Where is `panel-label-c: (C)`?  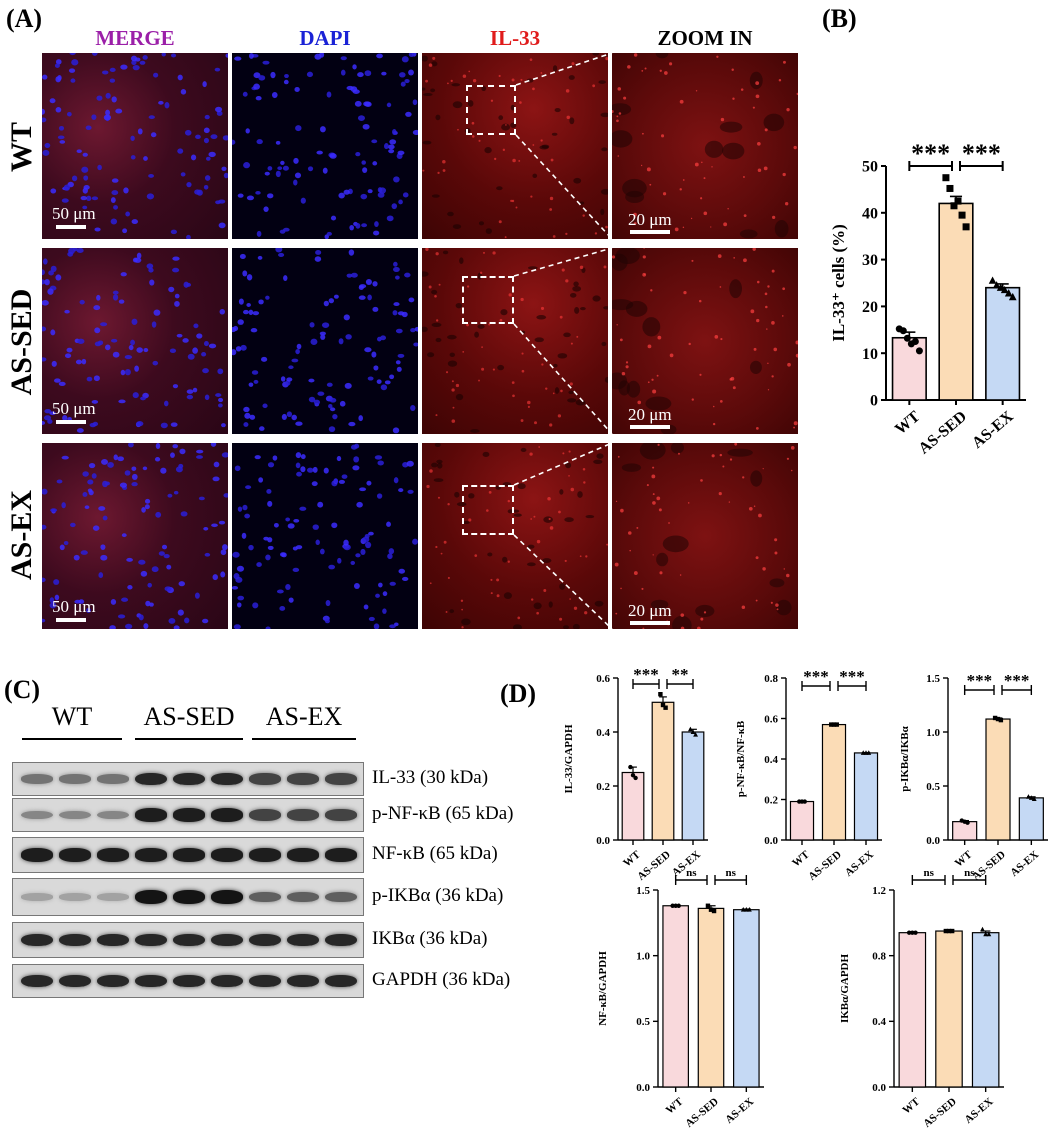
panel-label-c: (C) is located at coordinates (22, 689).